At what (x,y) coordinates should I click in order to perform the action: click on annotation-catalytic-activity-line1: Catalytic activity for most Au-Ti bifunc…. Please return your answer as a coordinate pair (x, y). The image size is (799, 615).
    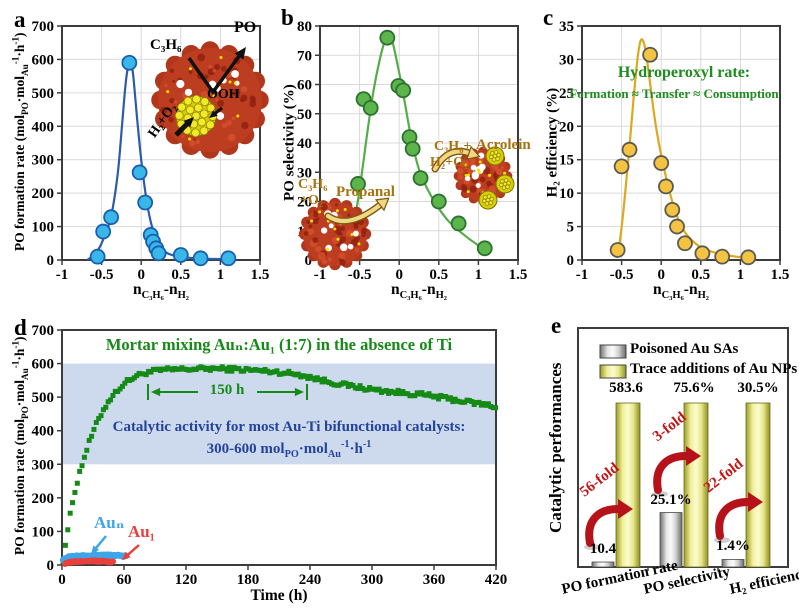
    Looking at the image, I should click on (289, 427).